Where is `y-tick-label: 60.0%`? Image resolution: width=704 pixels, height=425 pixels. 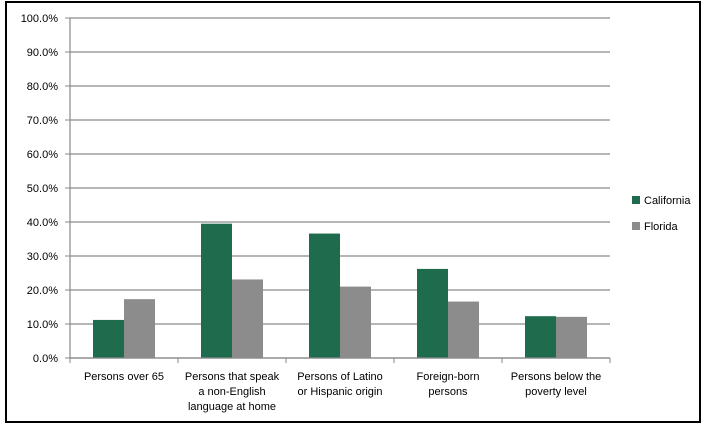 y-tick-label: 60.0% is located at coordinates (42, 155).